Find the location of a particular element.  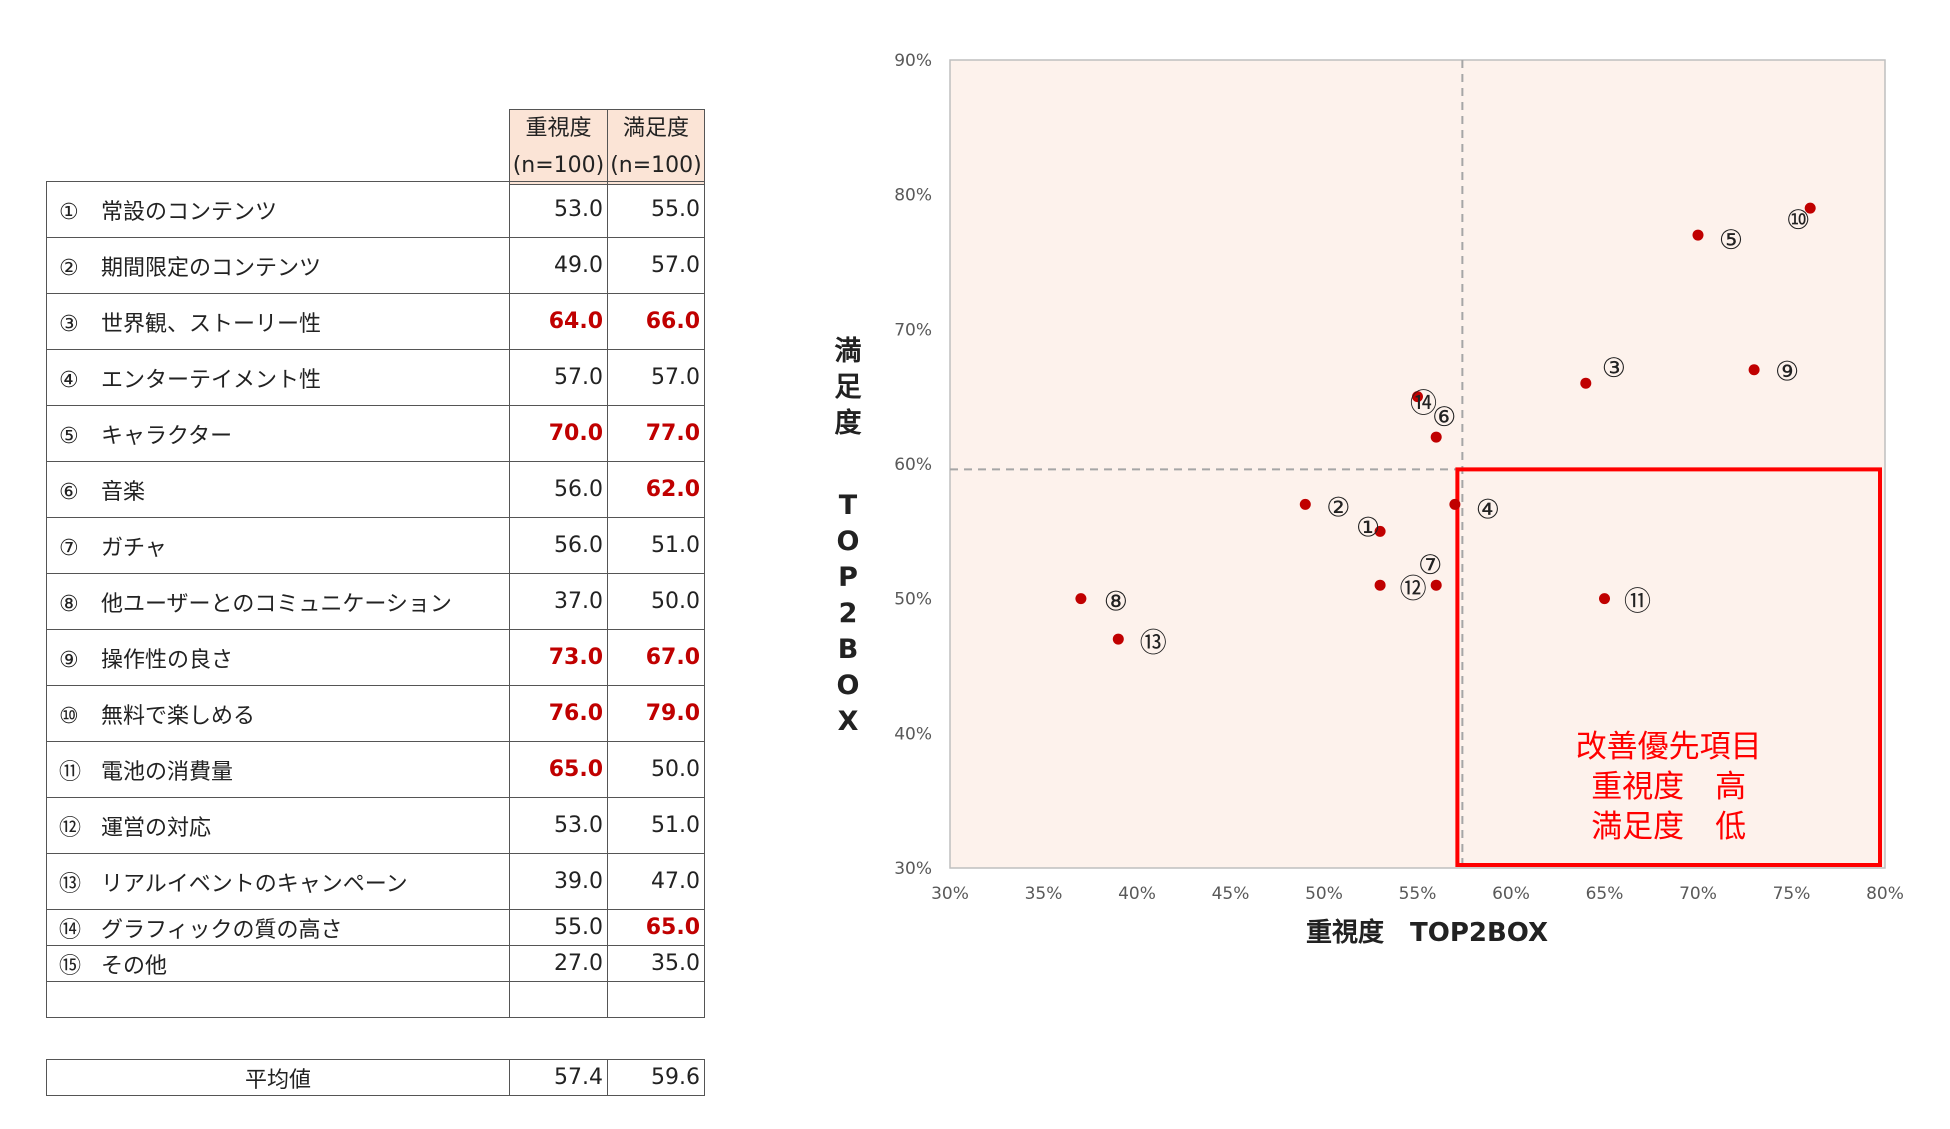

row-importance: 49.0 is located at coordinates (558, 265).